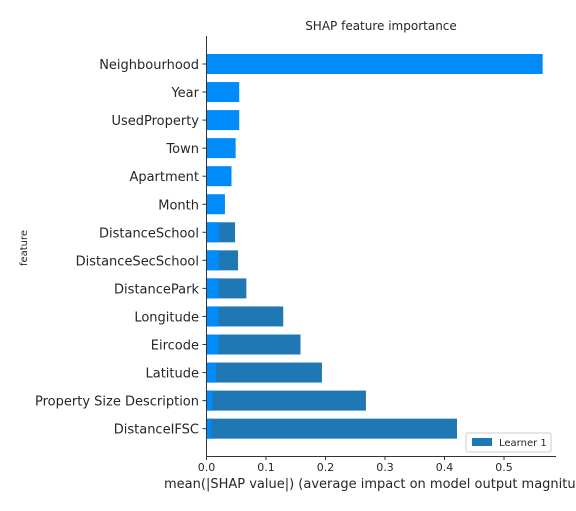 This screenshot has width=576, height=511. Describe the element at coordinates (137, 261) in the screenshot. I see `y-tick-label: DistanceSecSchool` at that location.